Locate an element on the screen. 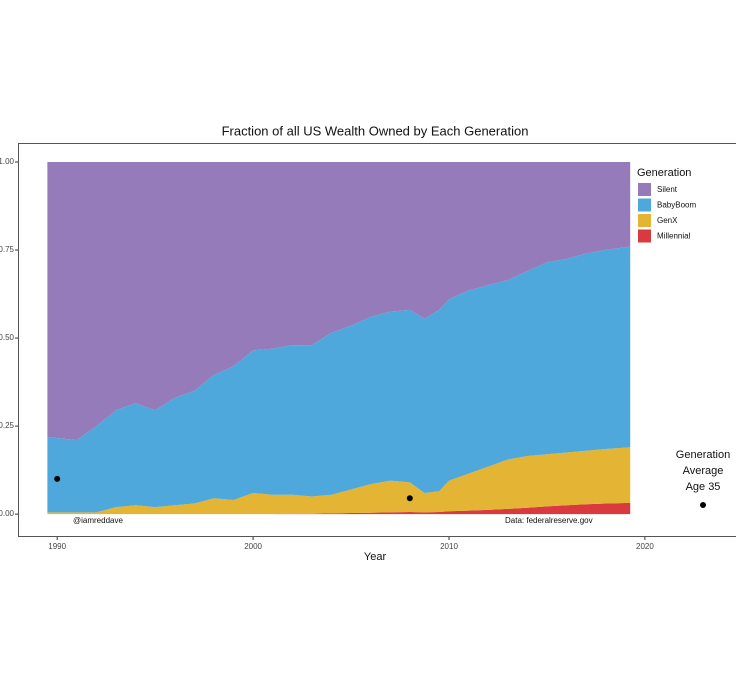 This screenshot has width=736, height=700. x-tick-label: 2020 is located at coordinates (645, 546).